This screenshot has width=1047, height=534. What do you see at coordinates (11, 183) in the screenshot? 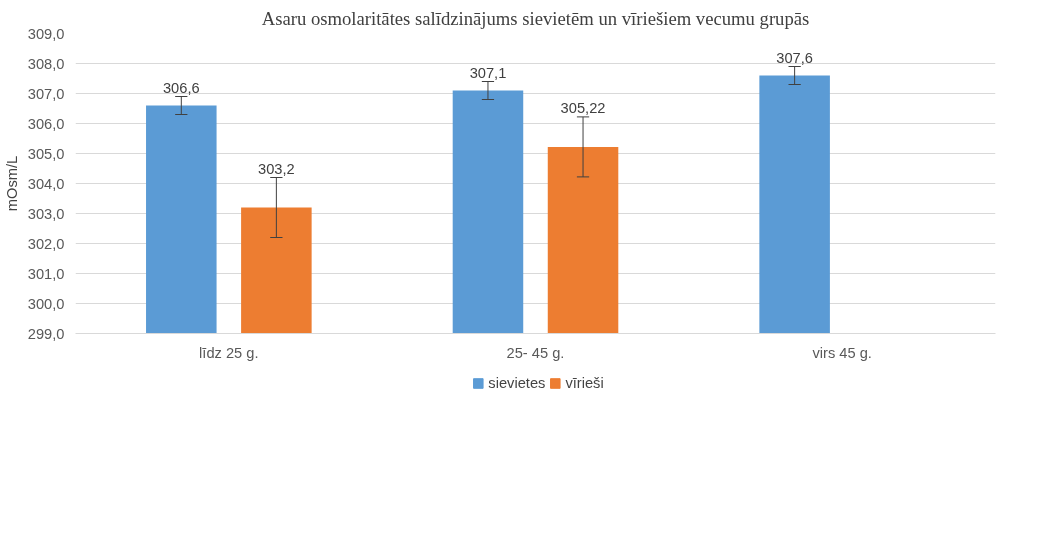
I see `y-axis-title: mOsm/L` at bounding box center [11, 183].